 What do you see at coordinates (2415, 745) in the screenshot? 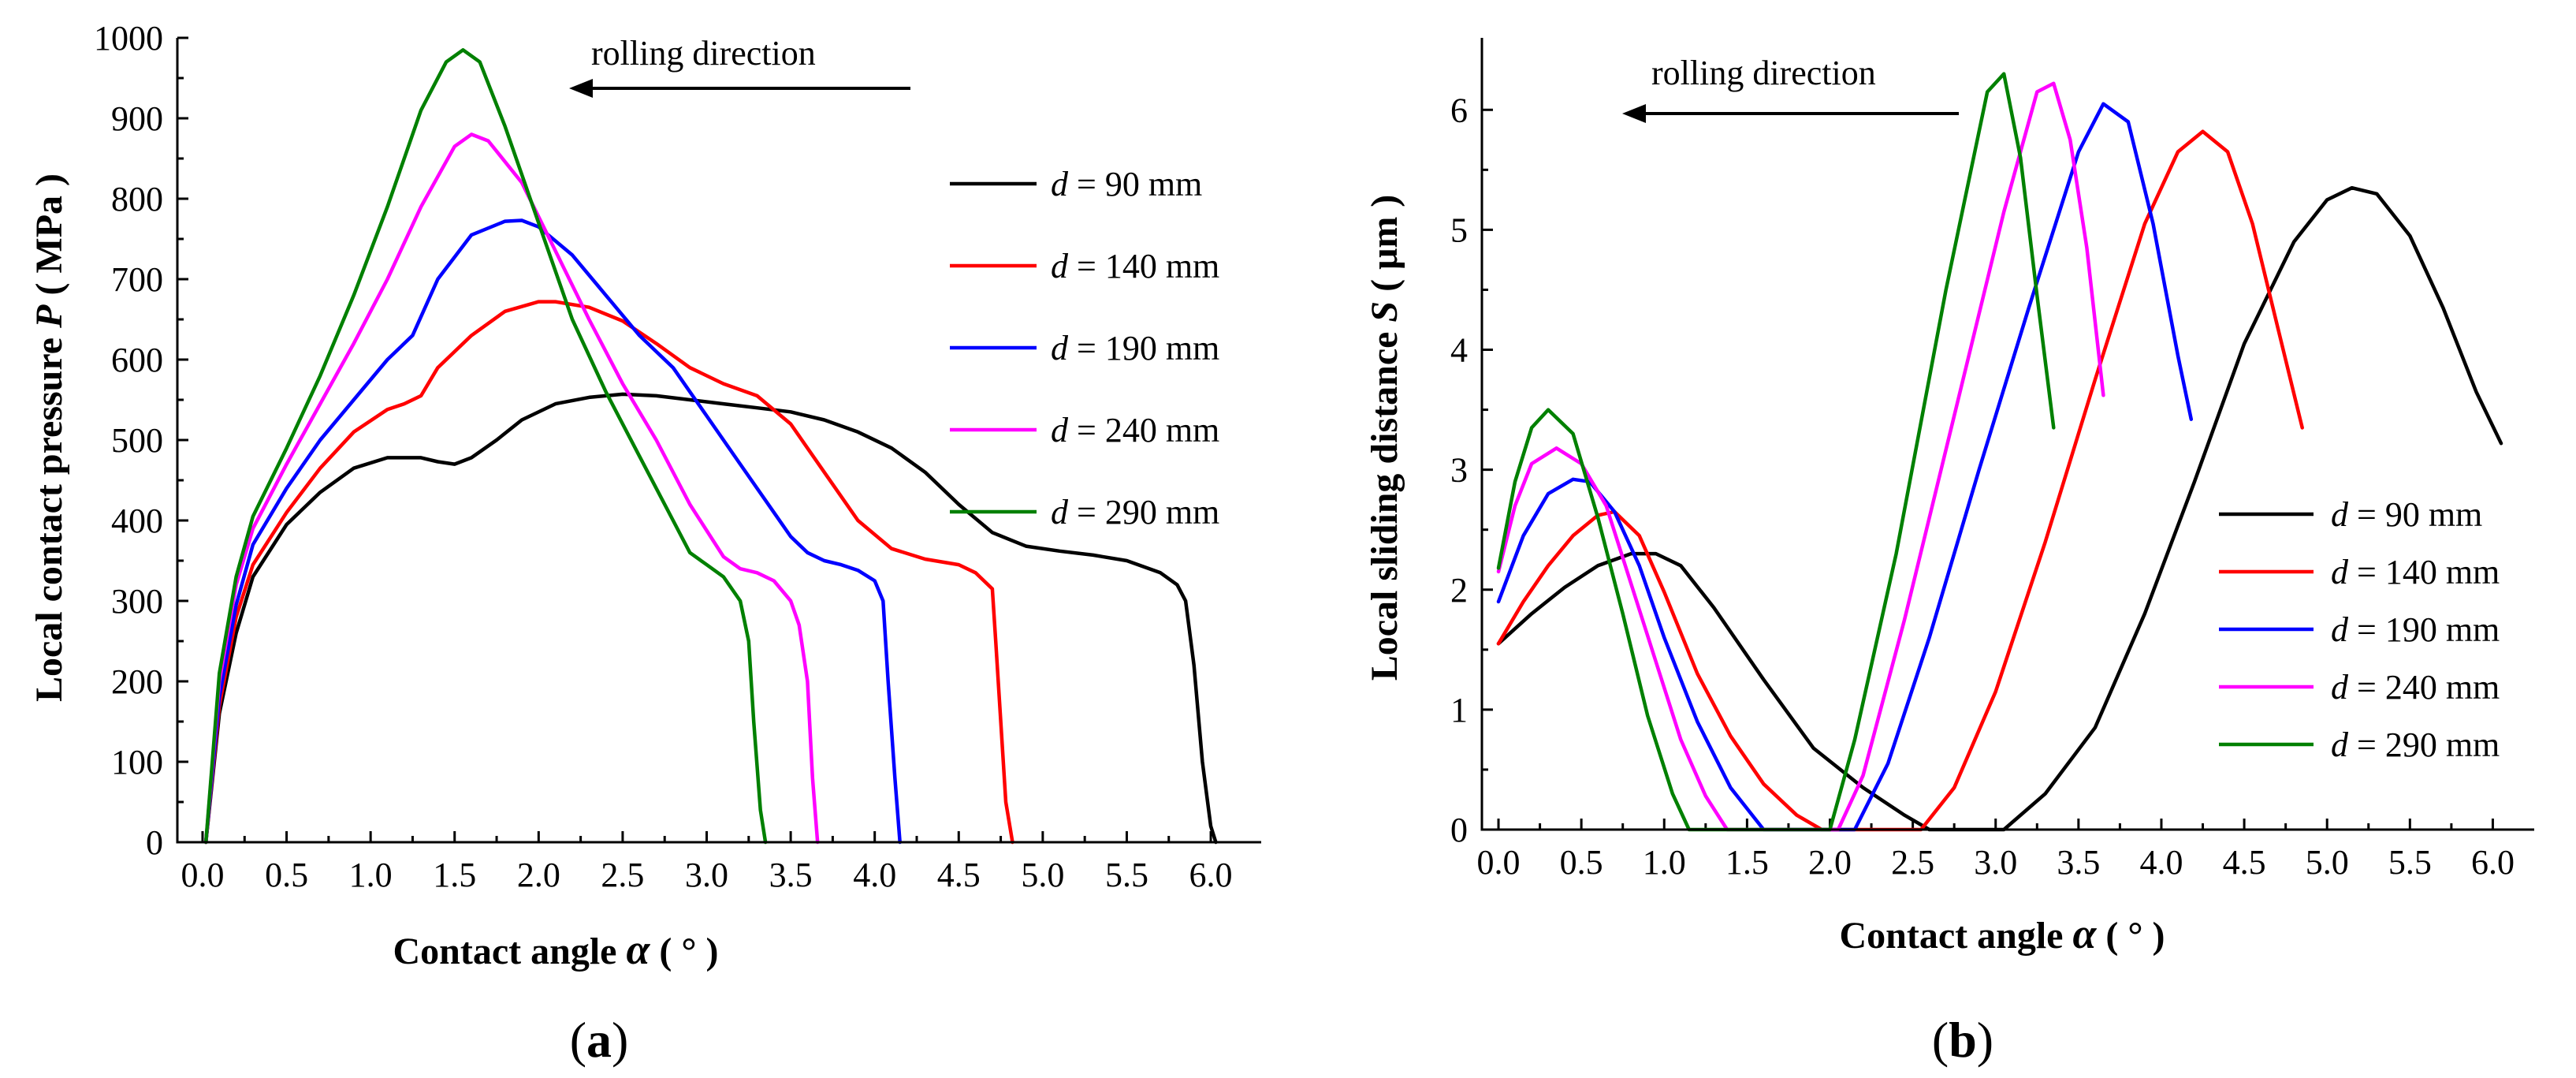
I see `panel-b-legend-label-4: d = 290 mm` at bounding box center [2415, 745].